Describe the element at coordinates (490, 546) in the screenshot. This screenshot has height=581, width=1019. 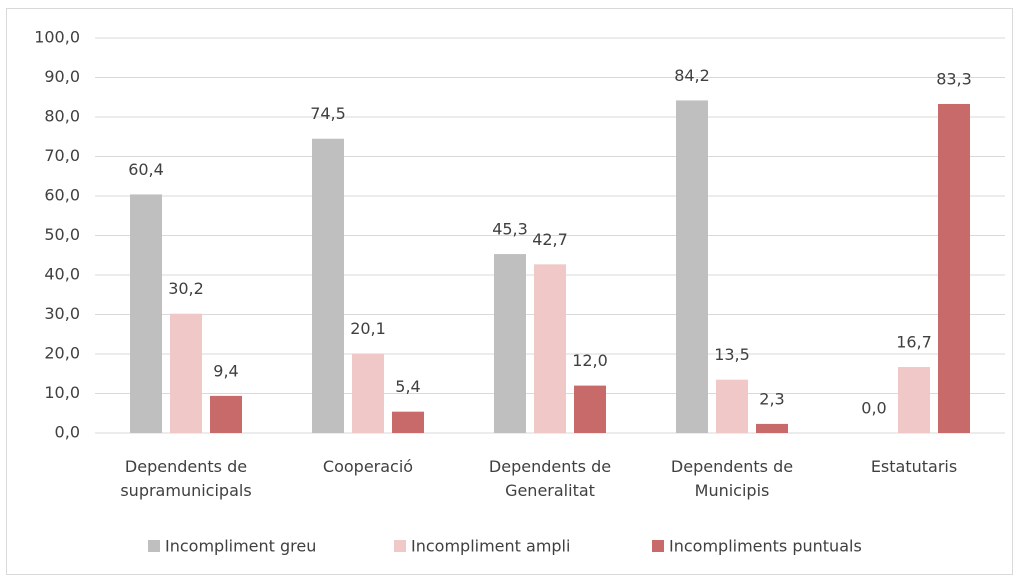
I see `legend-label: Incompliment ampli` at that location.